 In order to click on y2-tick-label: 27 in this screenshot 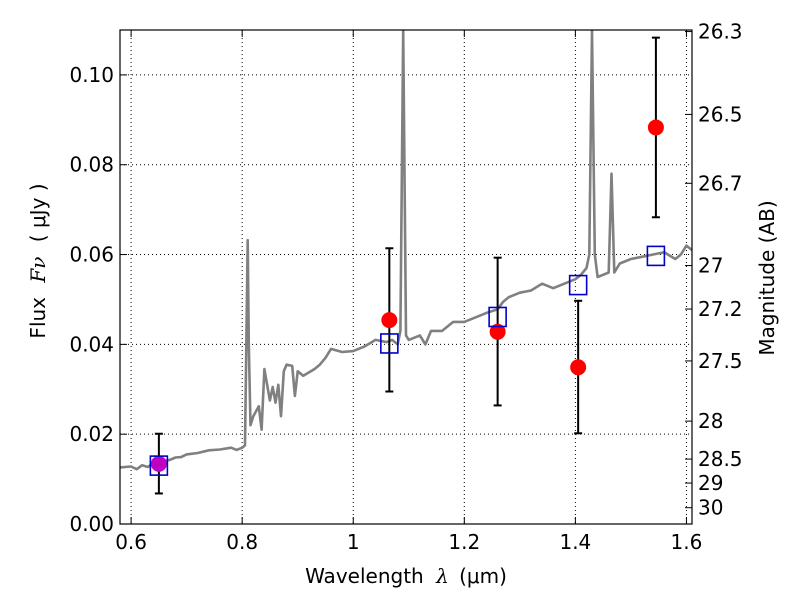, I will do `click(710, 266)`.